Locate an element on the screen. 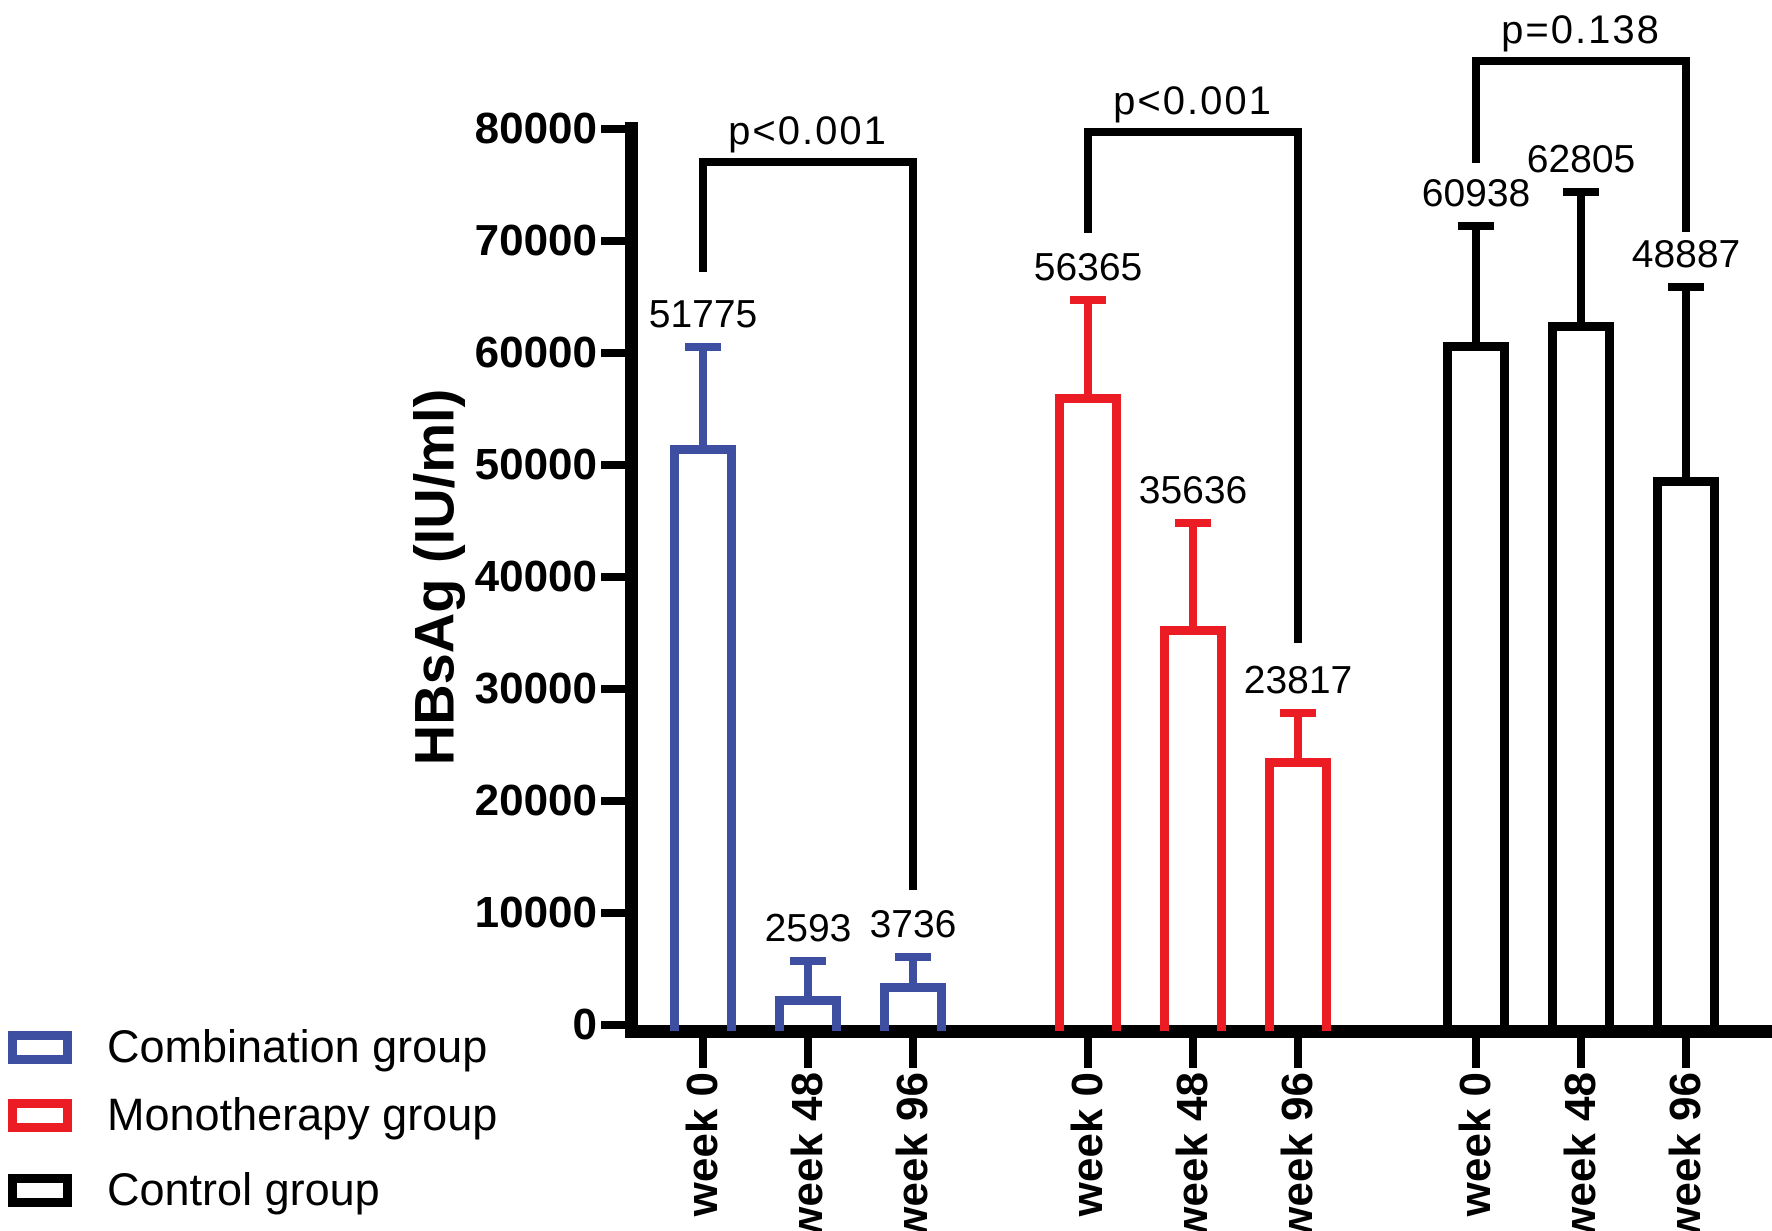 This screenshot has width=1772, height=1231. bar-value-label: 60938 is located at coordinates (1476, 194).